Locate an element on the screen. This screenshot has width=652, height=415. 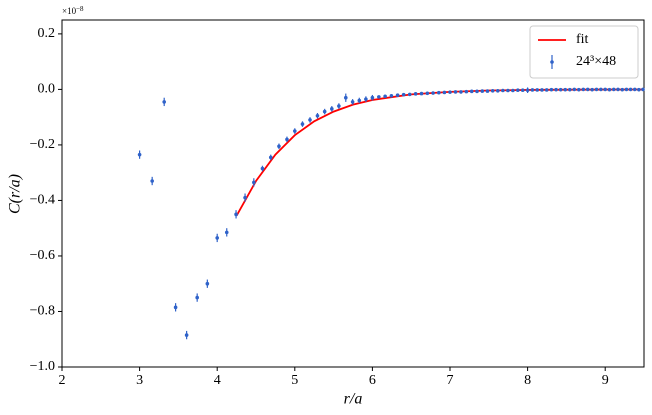
y-offset-exponent: −8 is located at coordinates (80, 9).